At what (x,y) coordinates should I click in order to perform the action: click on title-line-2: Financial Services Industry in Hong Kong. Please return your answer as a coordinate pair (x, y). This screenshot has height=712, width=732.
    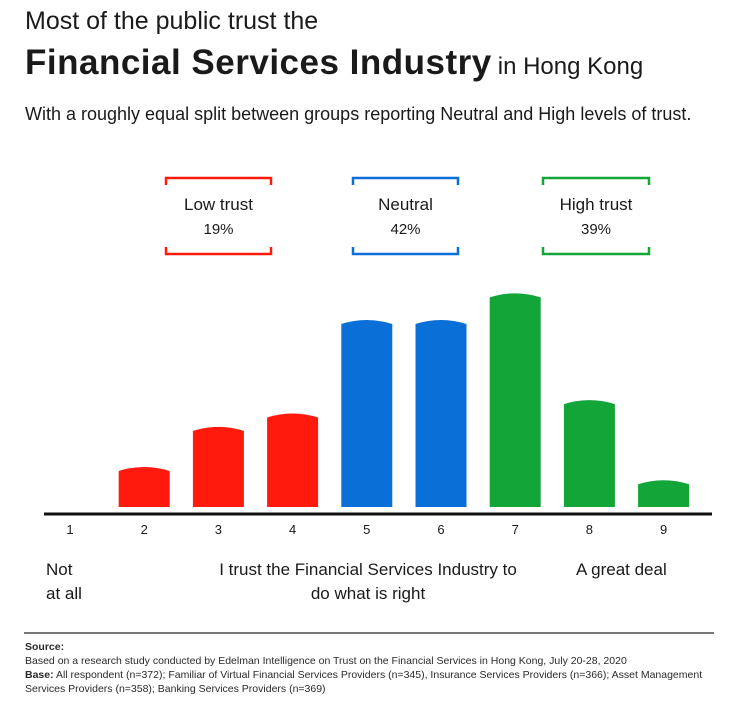
    Looking at the image, I should click on (334, 66).